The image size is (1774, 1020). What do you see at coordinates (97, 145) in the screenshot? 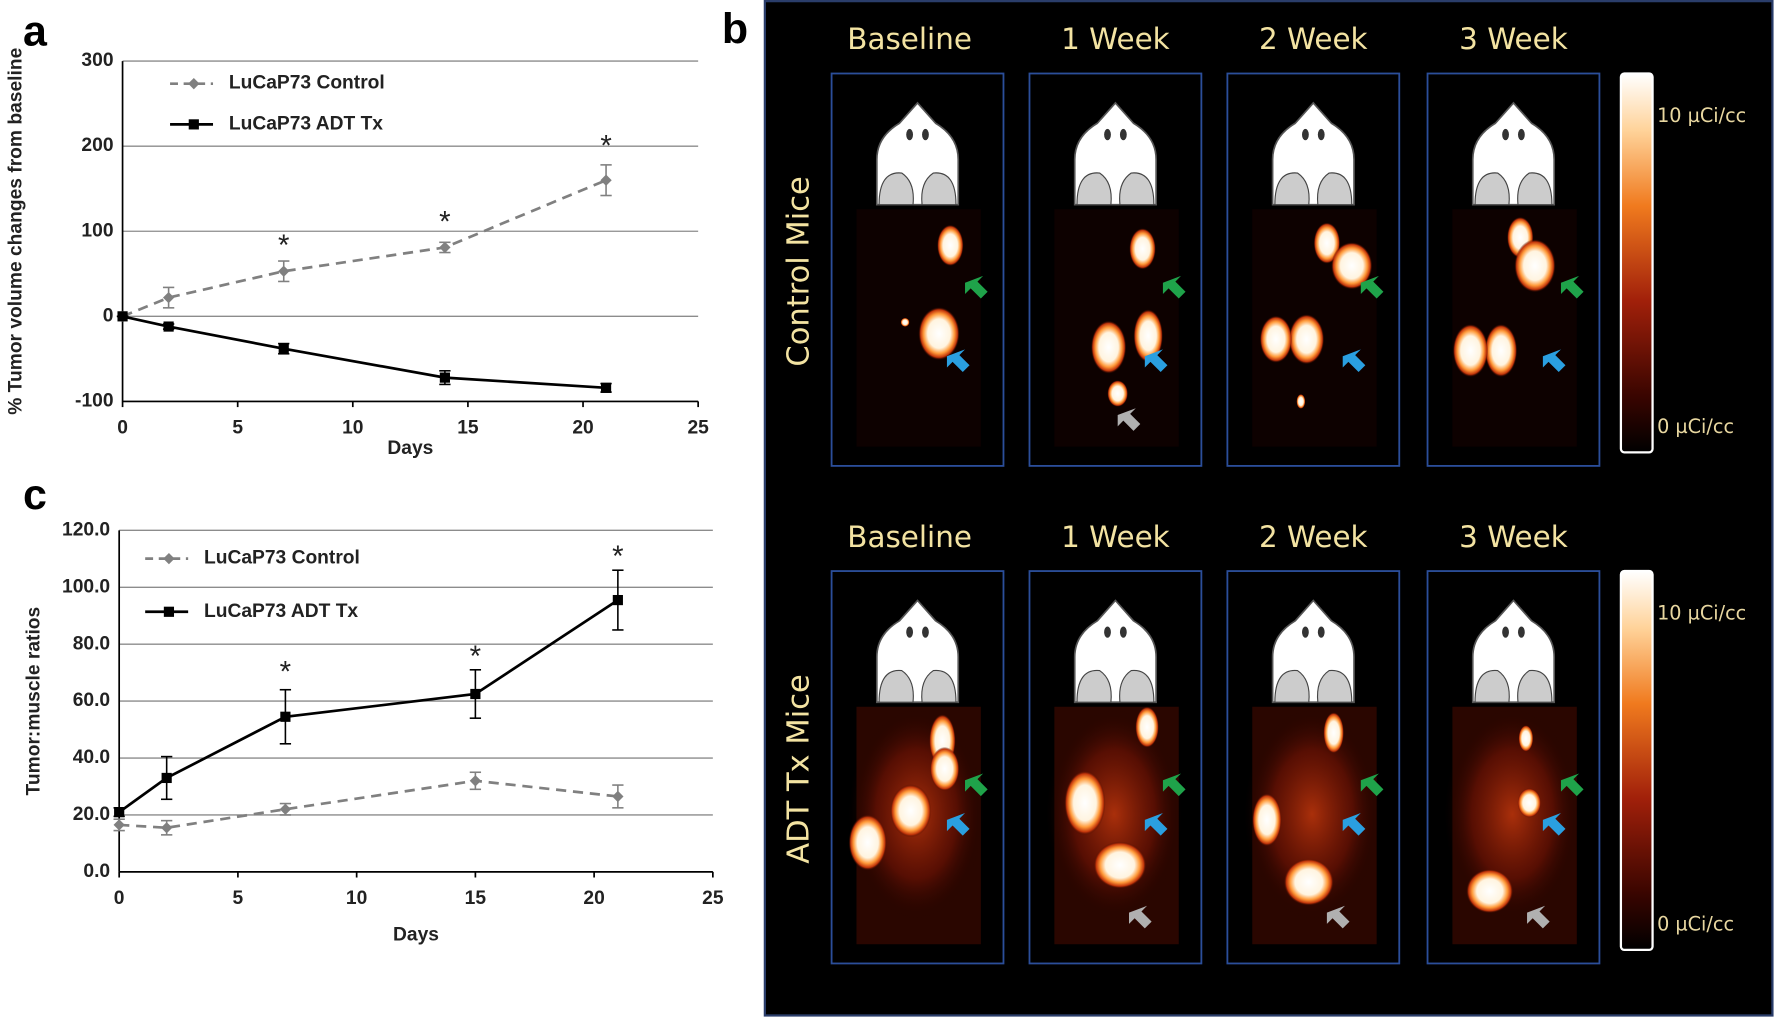
I see `y-tick-label: 200` at bounding box center [97, 145].